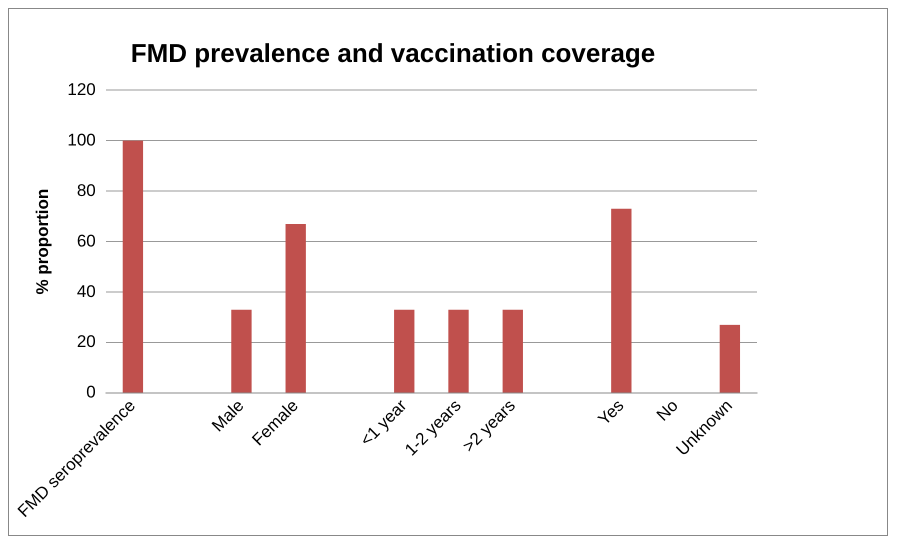 This screenshot has height=544, width=898. What do you see at coordinates (91, 392) in the screenshot?
I see `y-tick-label: 0` at bounding box center [91, 392].